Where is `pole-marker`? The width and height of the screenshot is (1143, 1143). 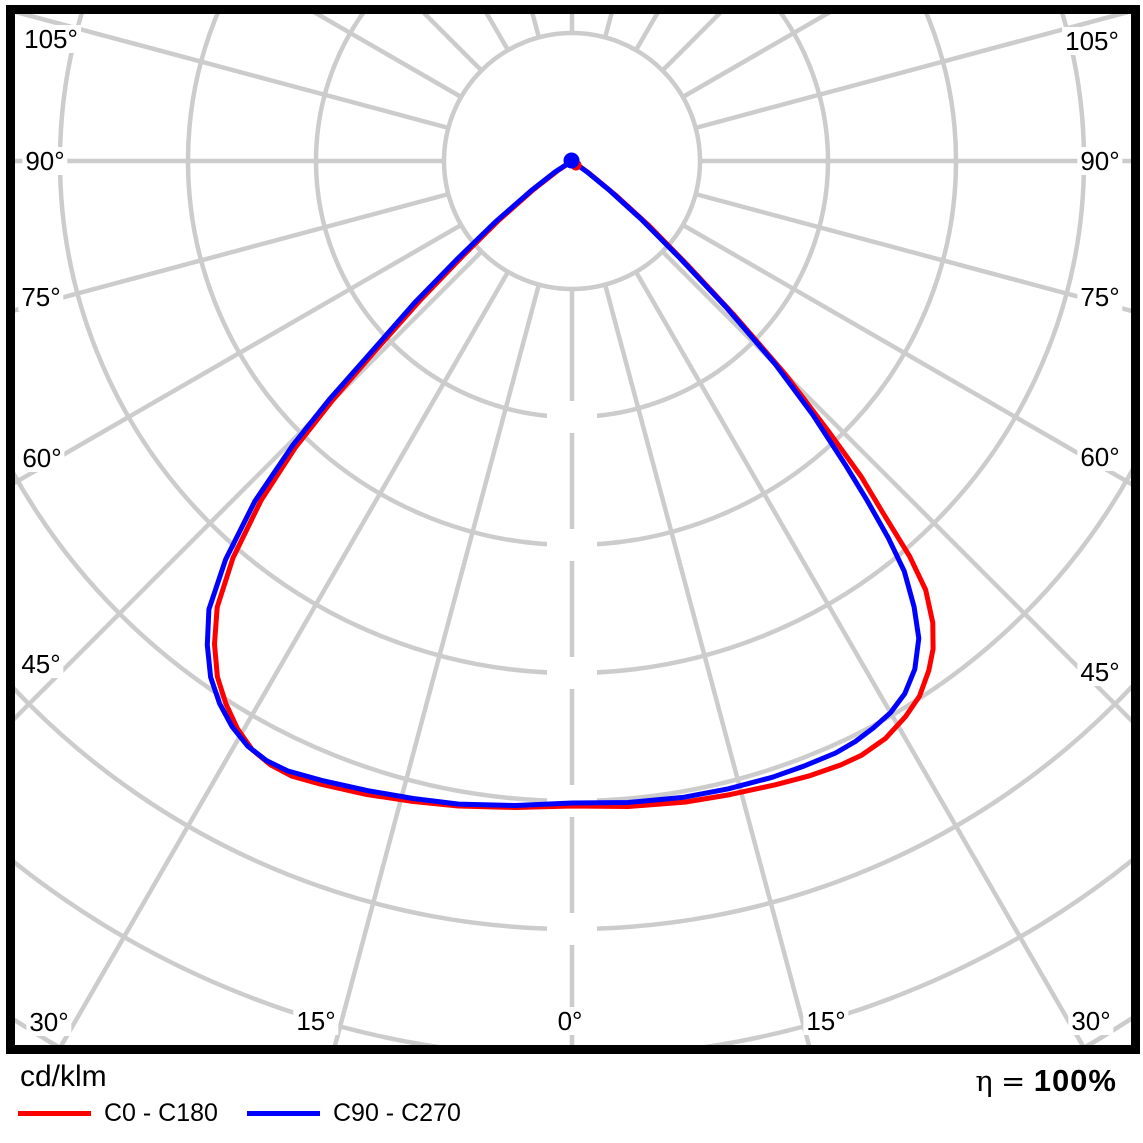 pole-marker is located at coordinates (571, 160).